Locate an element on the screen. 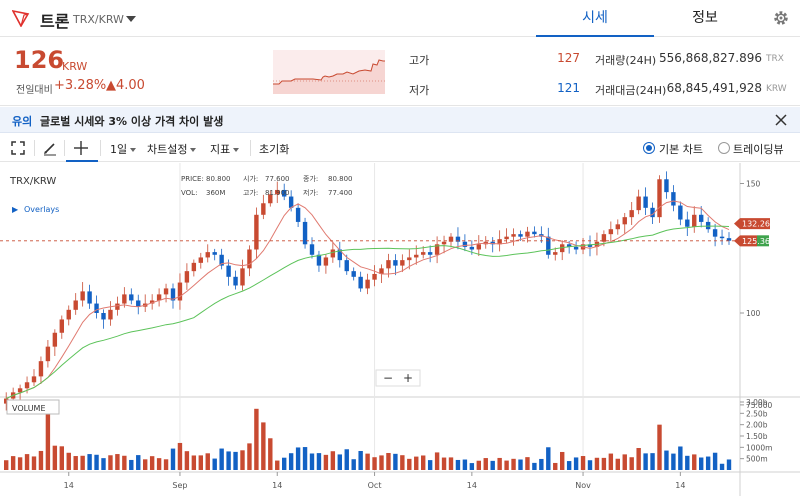 This screenshot has width=800, height=496. low-value: 121 is located at coordinates (568, 88).